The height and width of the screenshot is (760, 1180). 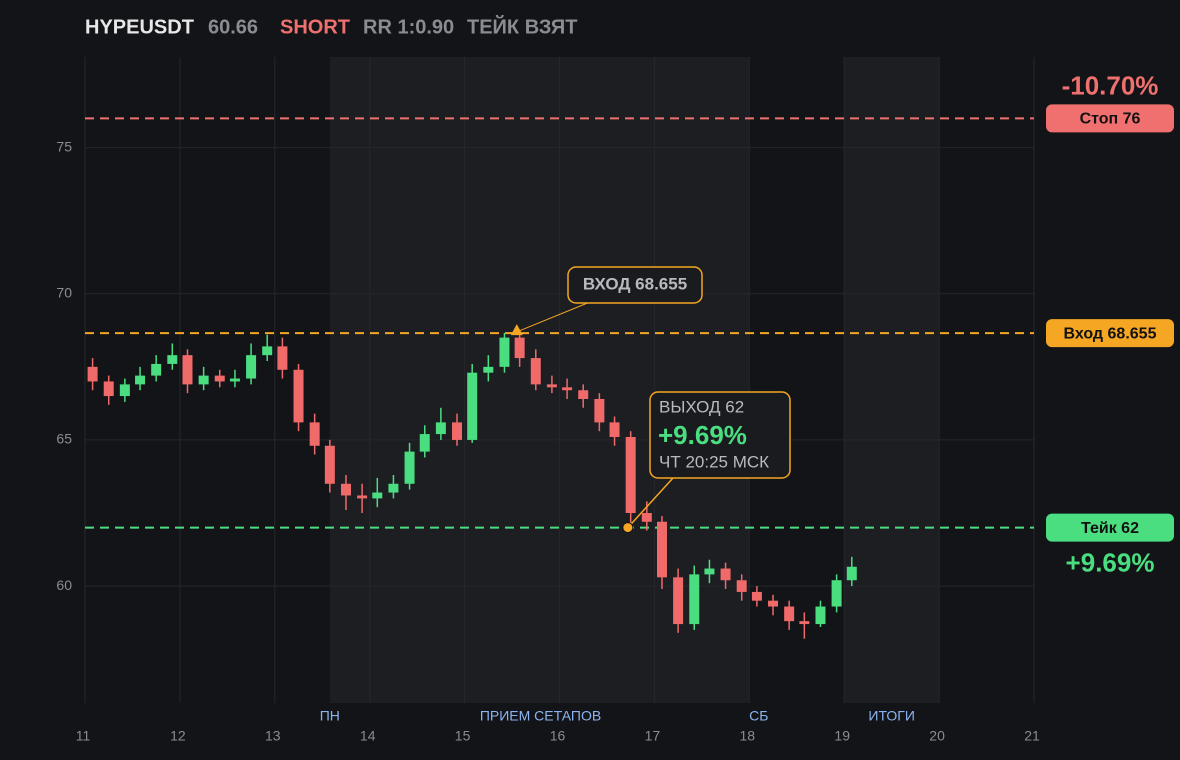 What do you see at coordinates (937, 736) in the screenshot?
I see `x-tick-label: 20` at bounding box center [937, 736].